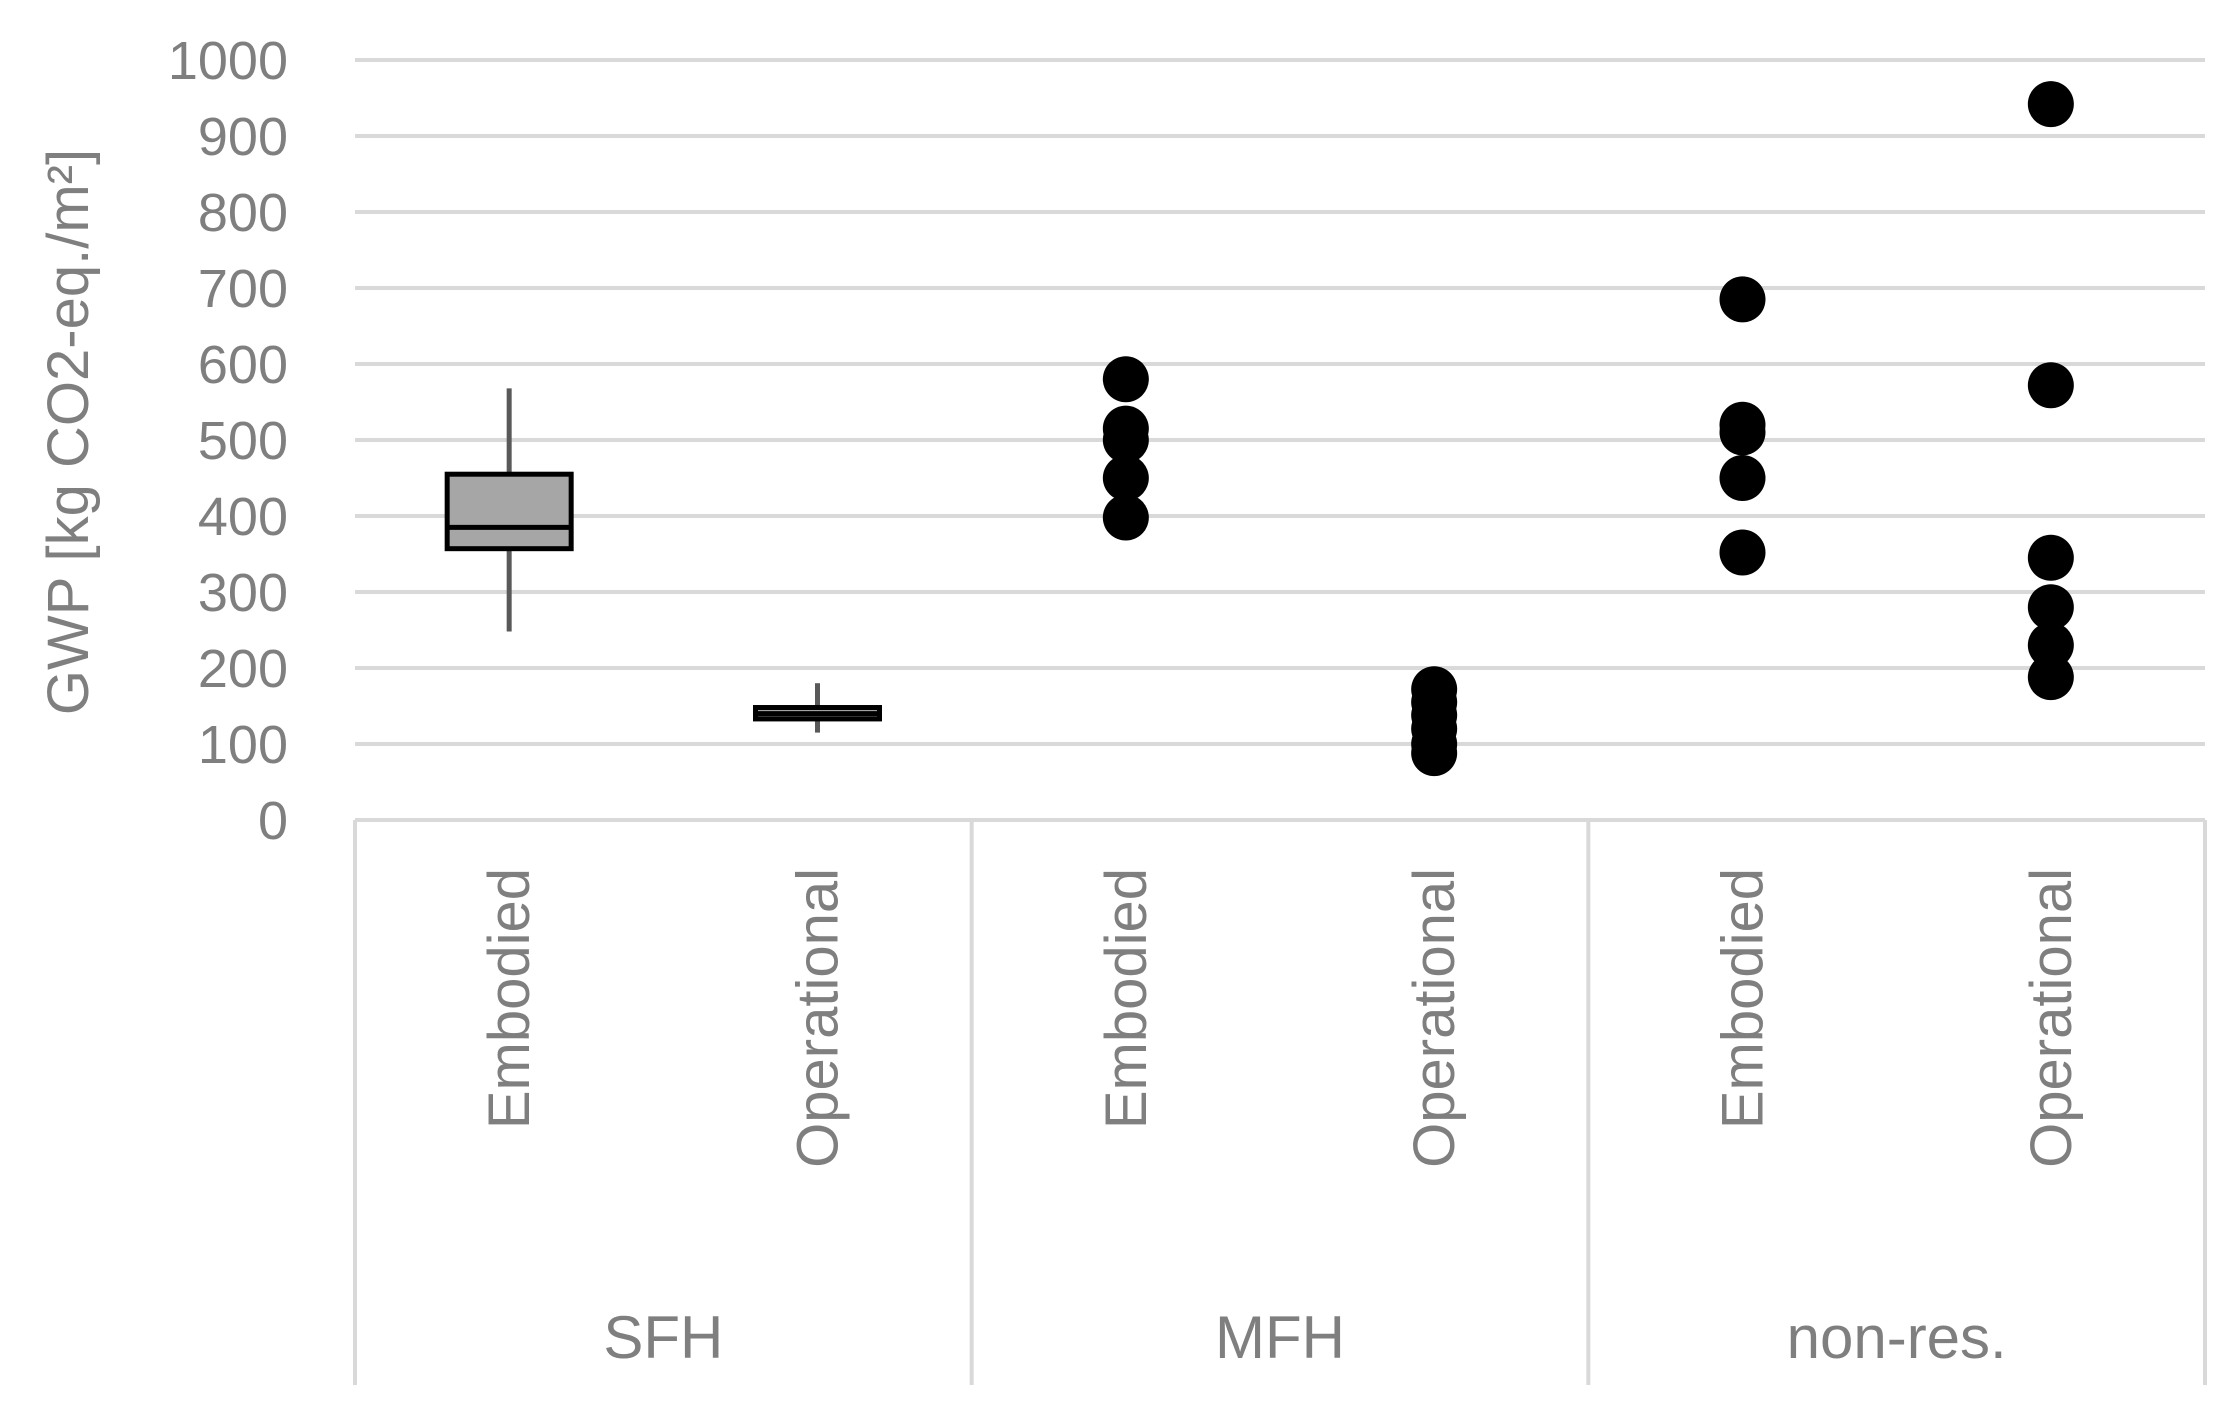  Describe the element at coordinates (243, 669) in the screenshot. I see `y-tick-label: 200` at that location.